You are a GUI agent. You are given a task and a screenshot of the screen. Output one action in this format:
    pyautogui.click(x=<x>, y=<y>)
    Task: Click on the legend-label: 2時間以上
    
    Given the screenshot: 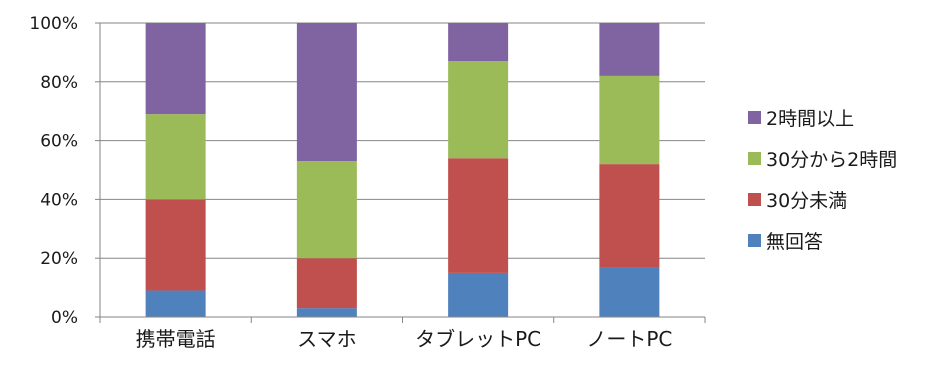 What is the action you would take?
    pyautogui.click(x=810, y=119)
    